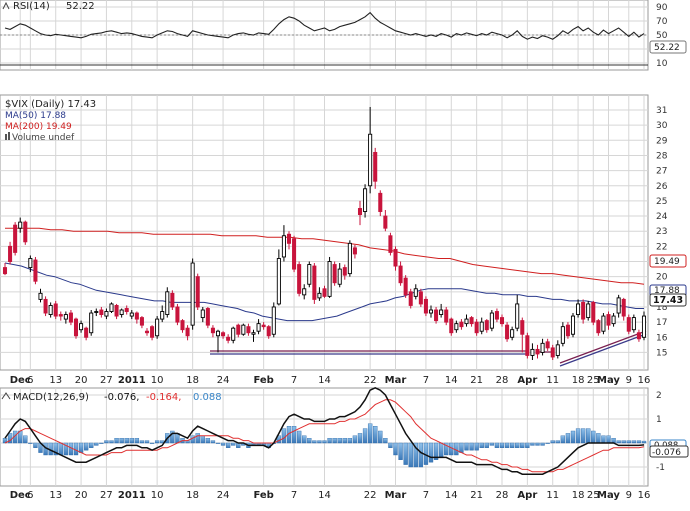 The image size is (690, 511). Describe the element at coordinates (668, 300) in the screenshot. I see `last-price-tag-label: 17.43` at that location.